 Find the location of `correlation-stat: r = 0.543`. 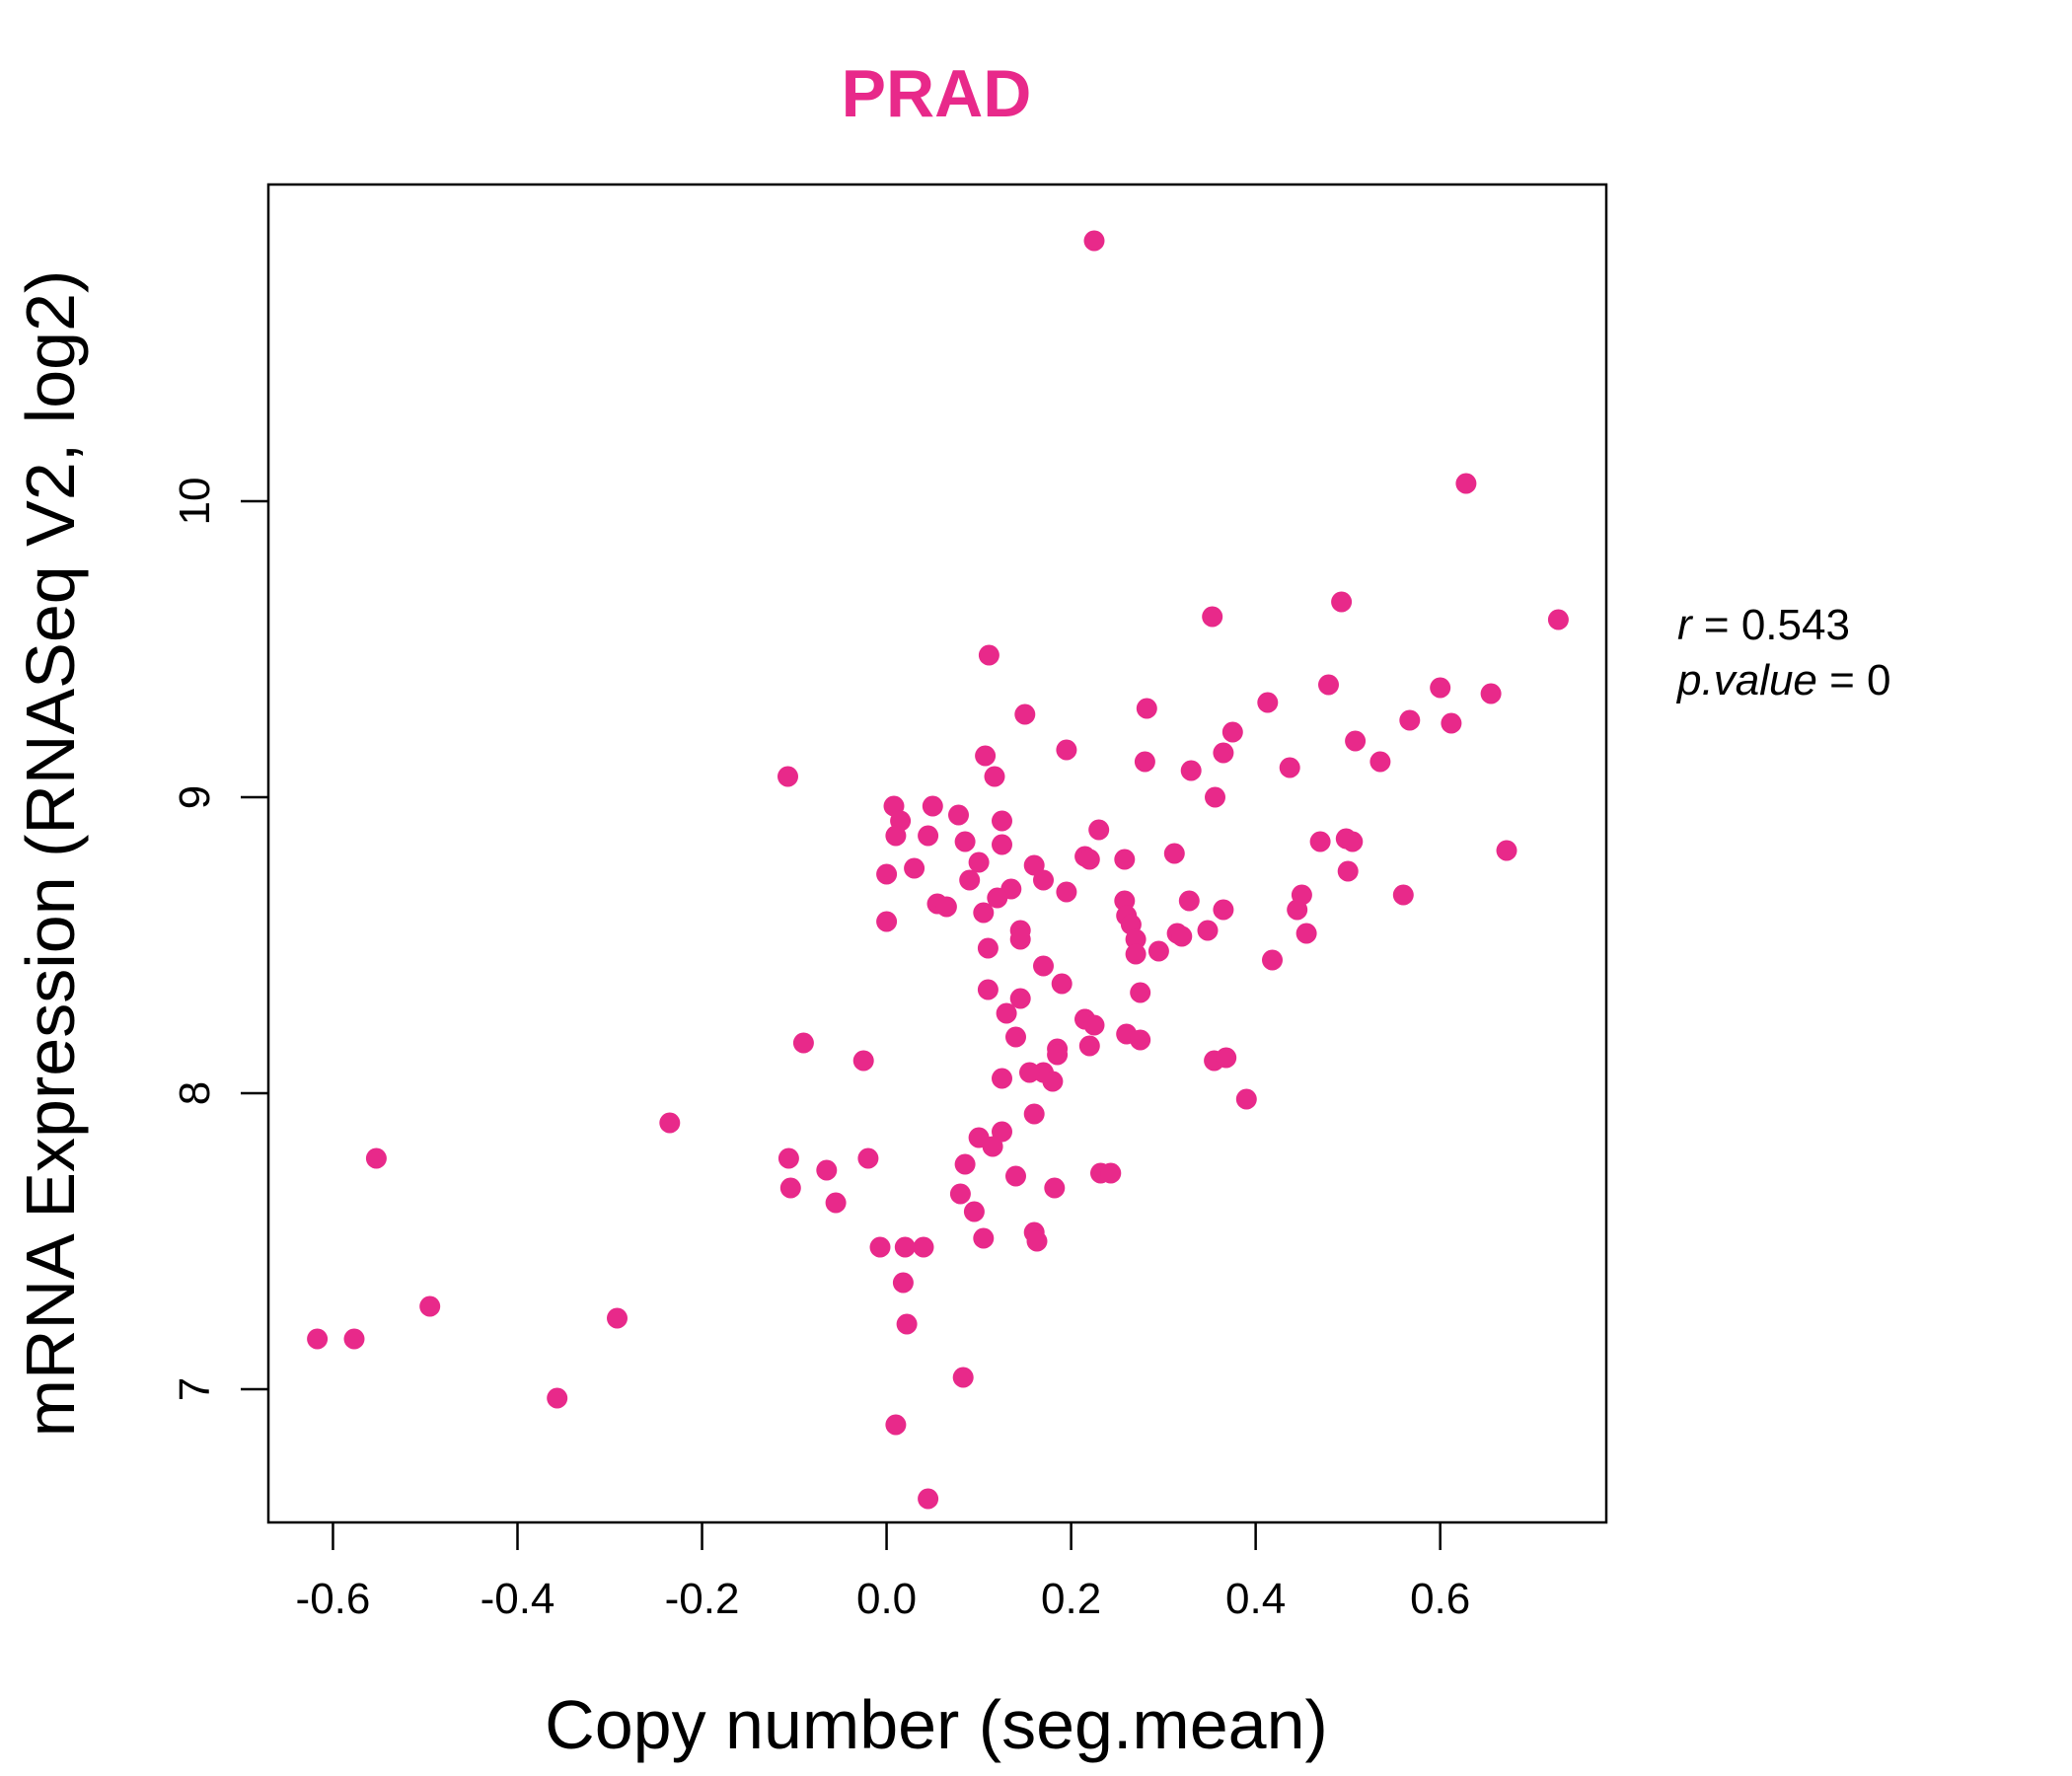

correlation-stat: r = 0.543 is located at coordinates (1764, 625).